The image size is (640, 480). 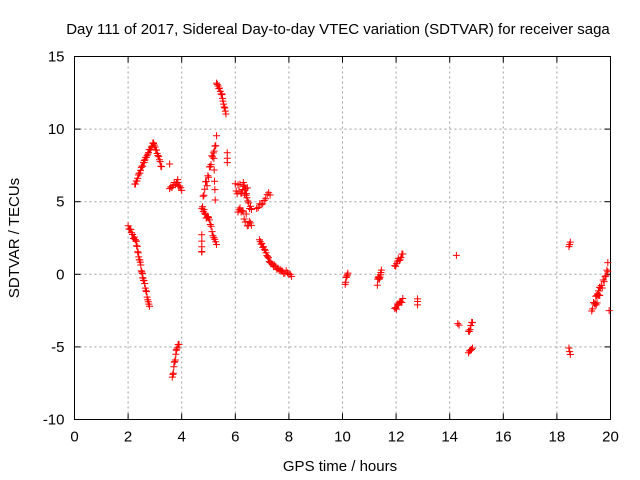 What do you see at coordinates (342, 437) in the screenshot?
I see `x-tick-label: 10` at bounding box center [342, 437].